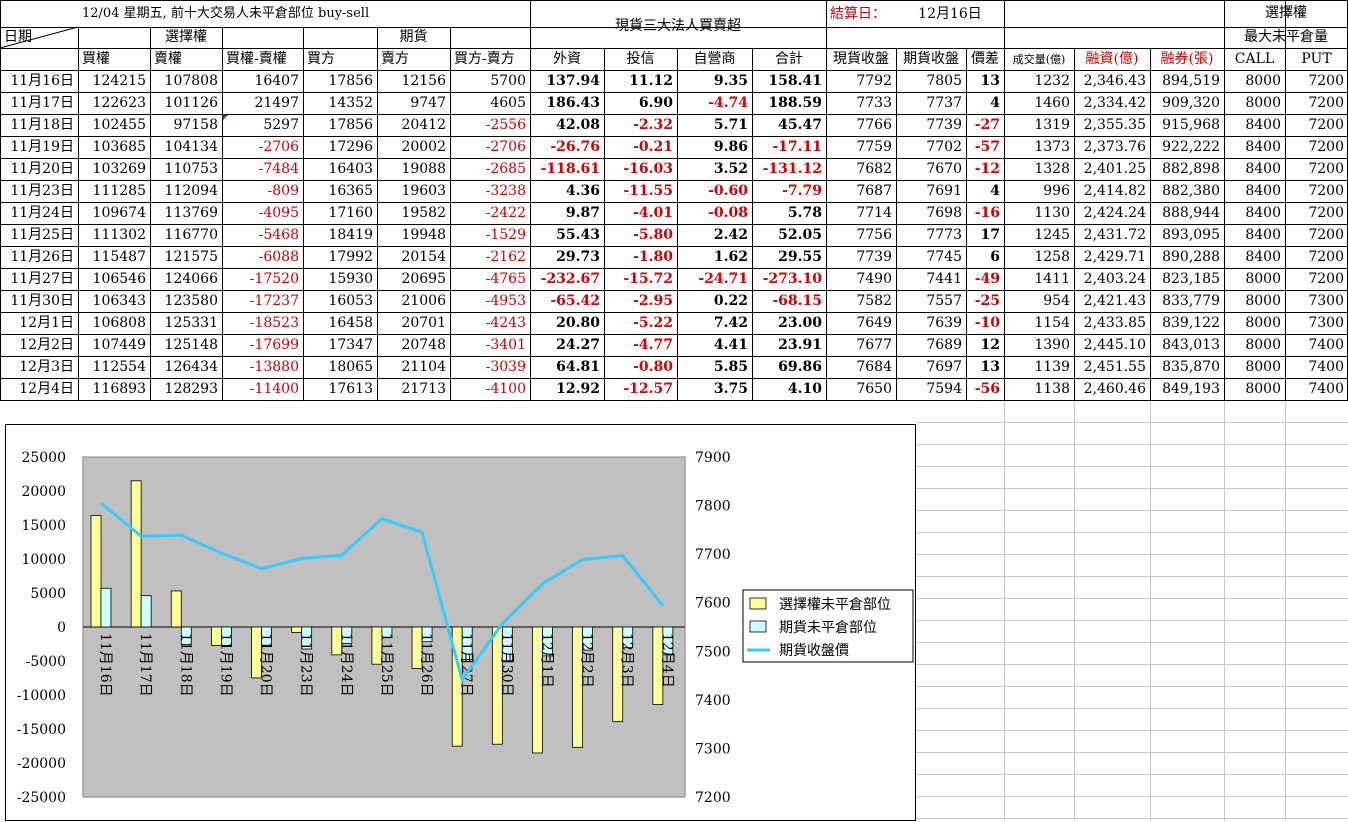 Image resolution: width=1348 pixels, height=822 pixels. I want to click on data-cell: 19088, so click(423, 169).